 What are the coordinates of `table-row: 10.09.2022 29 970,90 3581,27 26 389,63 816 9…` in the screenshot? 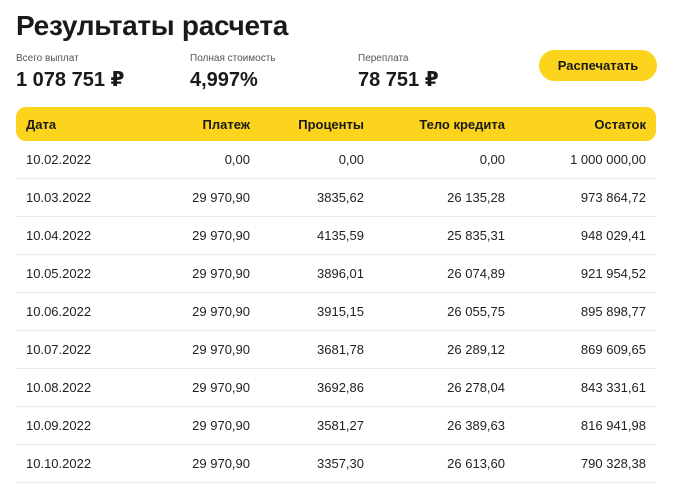 It's located at (336, 425).